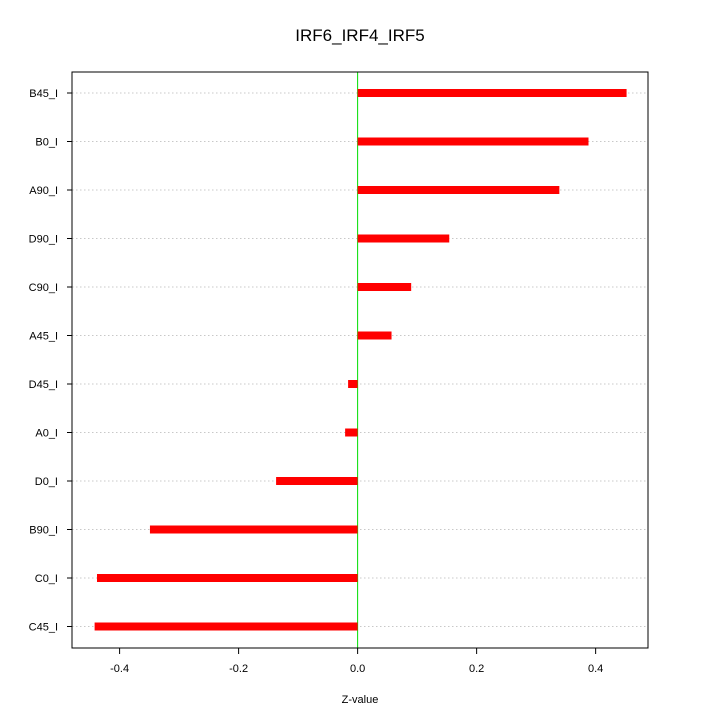  I want to click on x-tick-label: 0.2, so click(476, 669).